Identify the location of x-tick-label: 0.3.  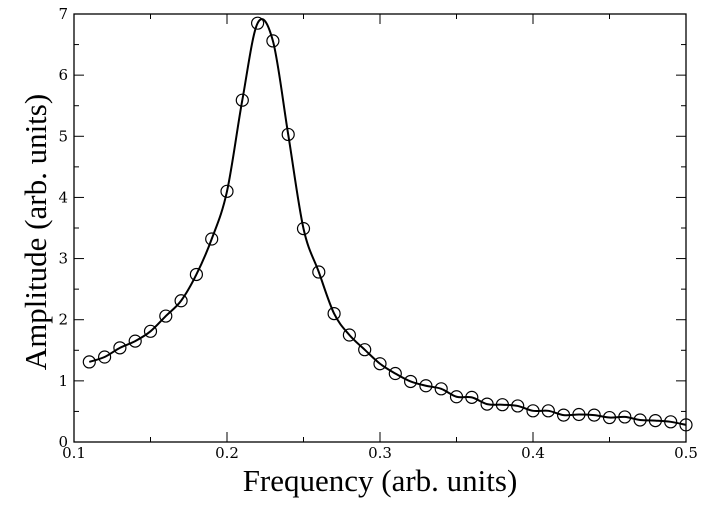
(380, 453).